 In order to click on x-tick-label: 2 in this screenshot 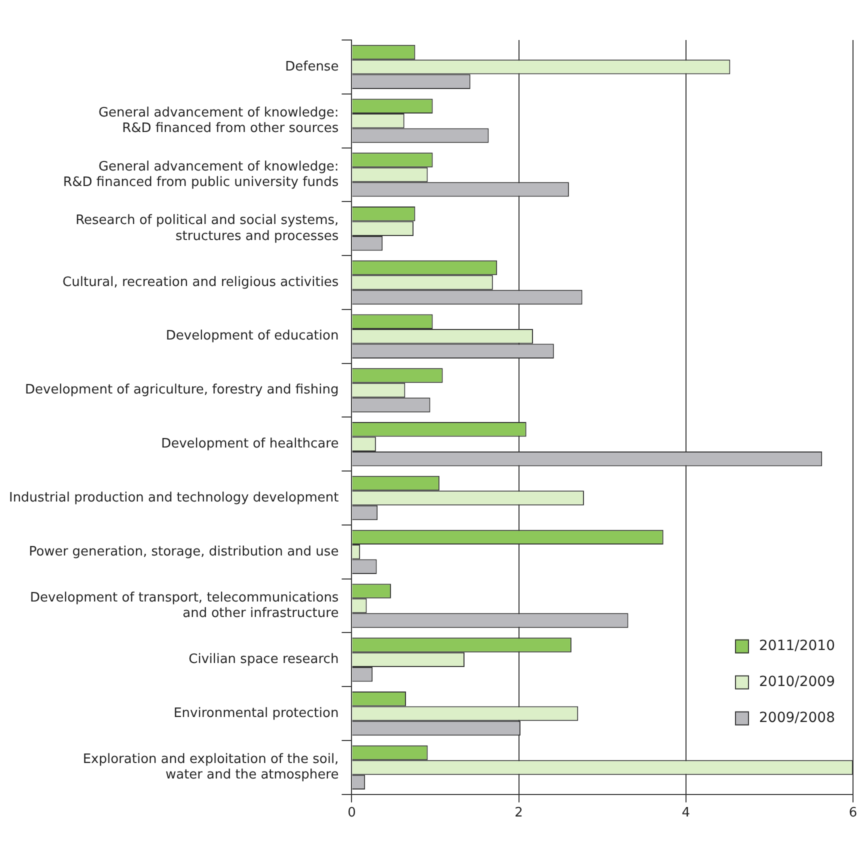, I will do `click(518, 813)`.